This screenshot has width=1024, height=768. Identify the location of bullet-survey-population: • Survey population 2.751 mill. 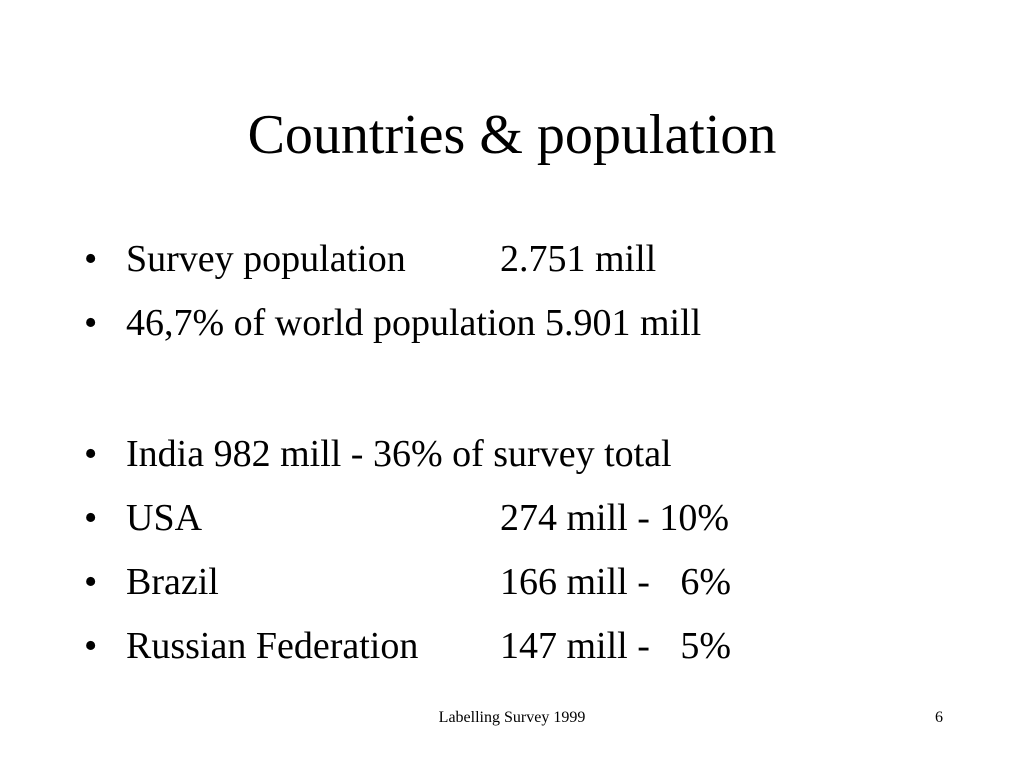
(534, 259).